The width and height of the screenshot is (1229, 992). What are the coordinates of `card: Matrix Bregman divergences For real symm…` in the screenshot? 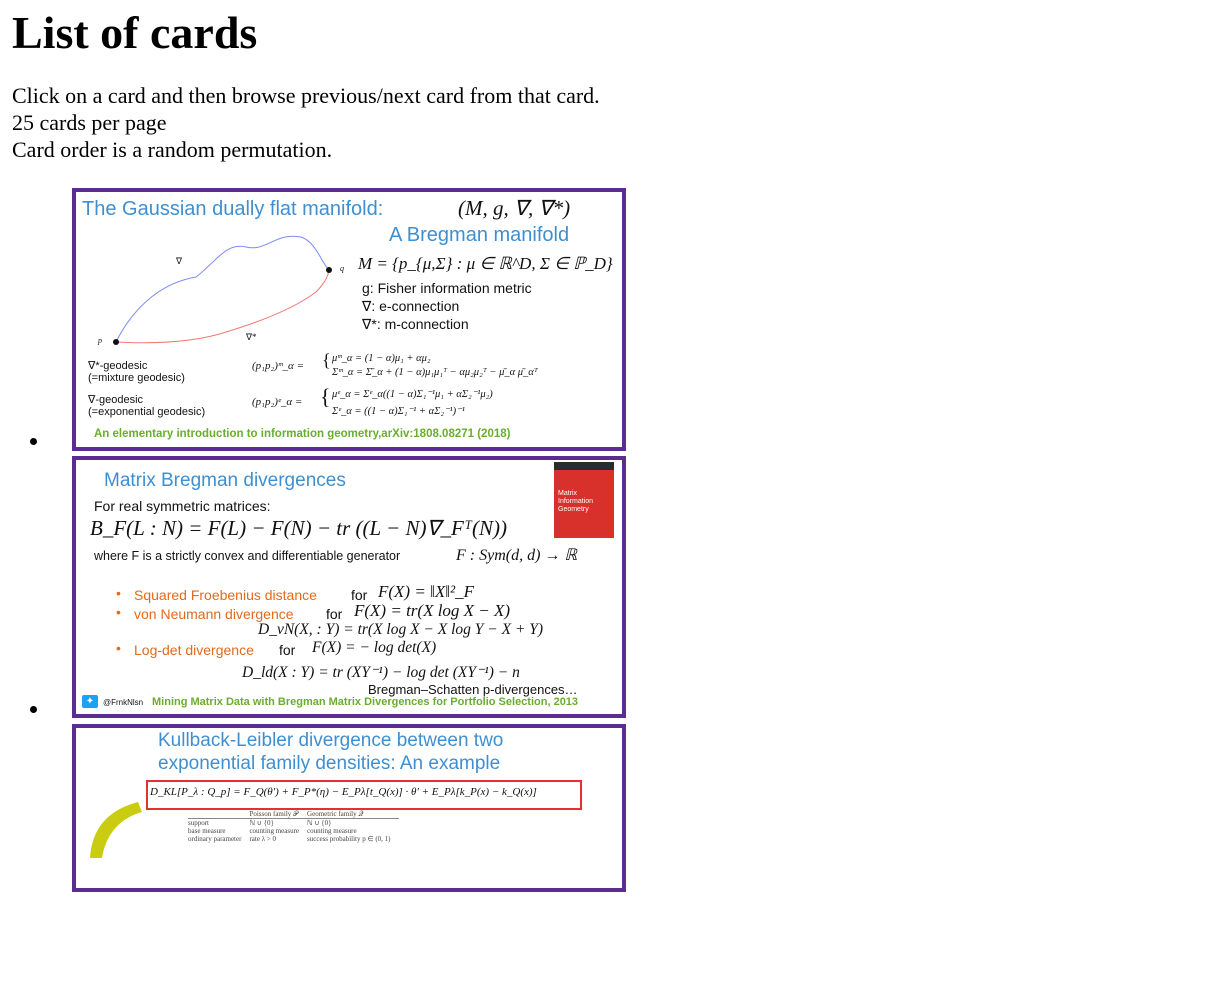 It's located at (349, 587).